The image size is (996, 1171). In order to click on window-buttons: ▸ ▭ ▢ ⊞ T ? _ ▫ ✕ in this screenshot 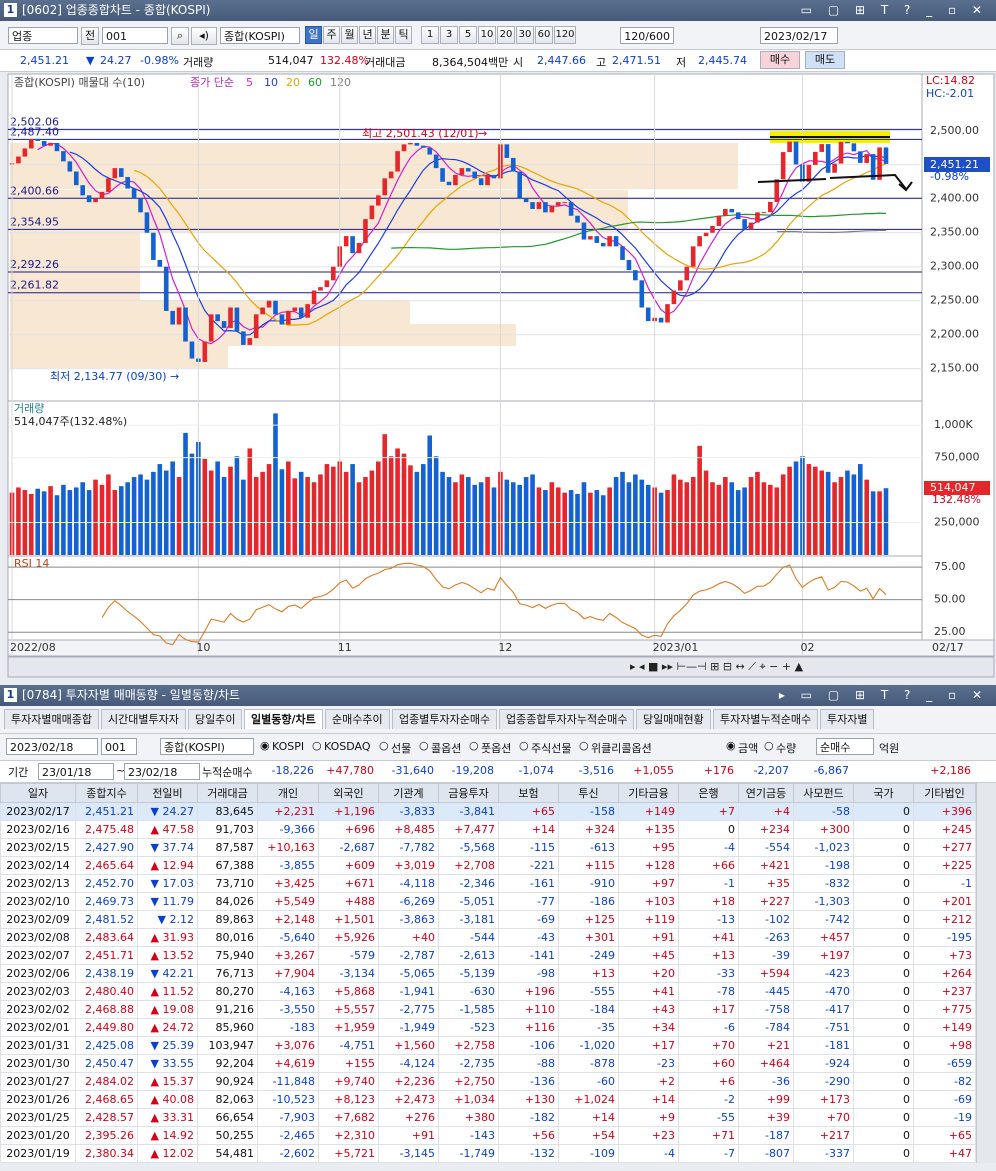, I will do `click(883, 695)`.